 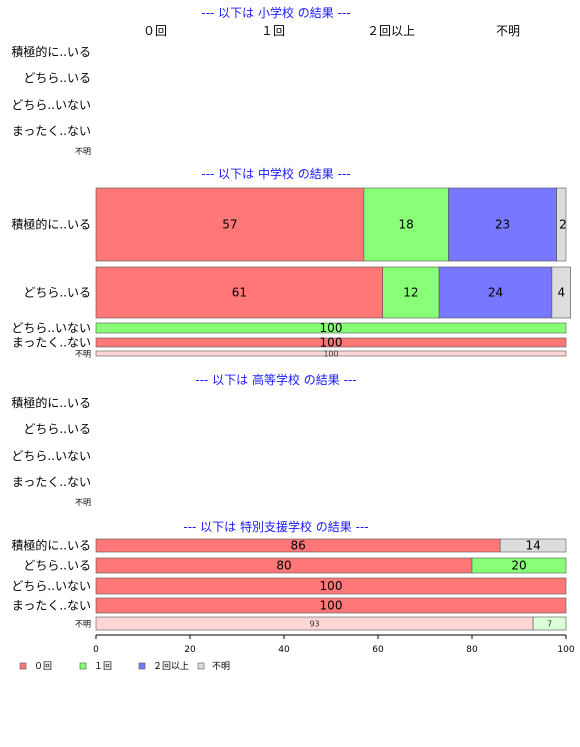 I want to click on x-tick-label: 40, so click(x=284, y=650).